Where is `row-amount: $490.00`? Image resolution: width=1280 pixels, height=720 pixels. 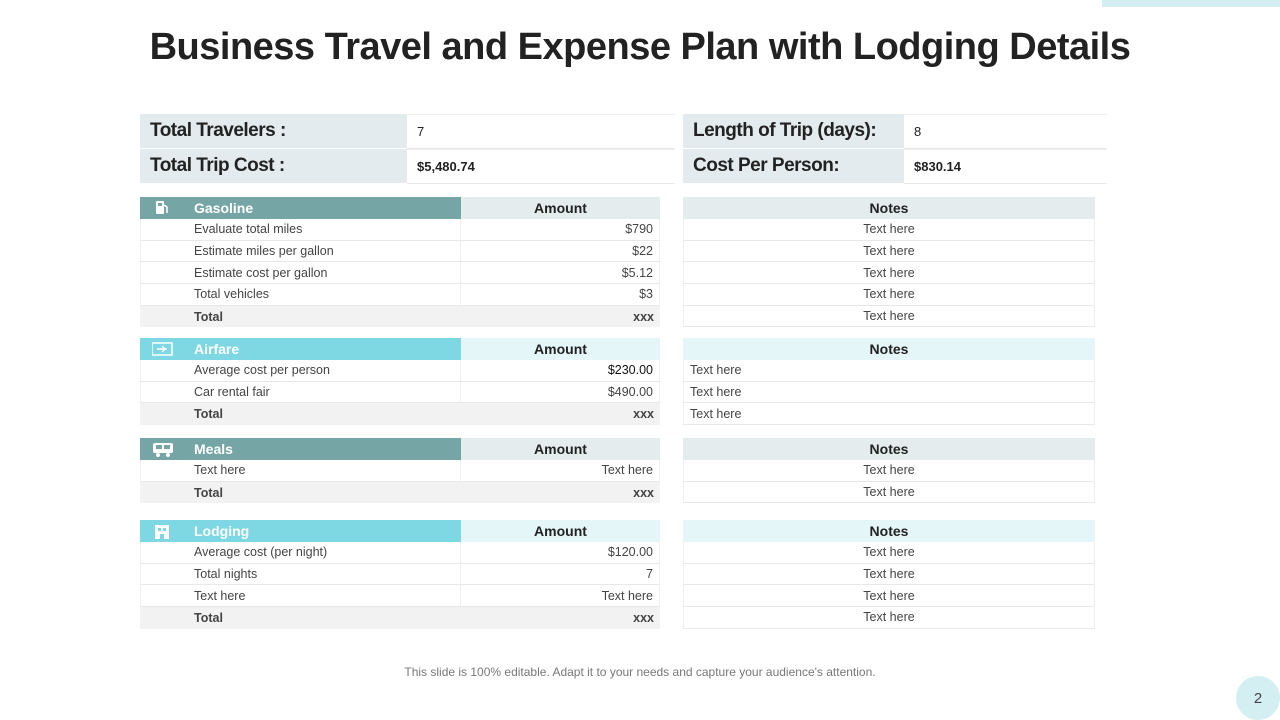
row-amount: $490.00 is located at coordinates (560, 392).